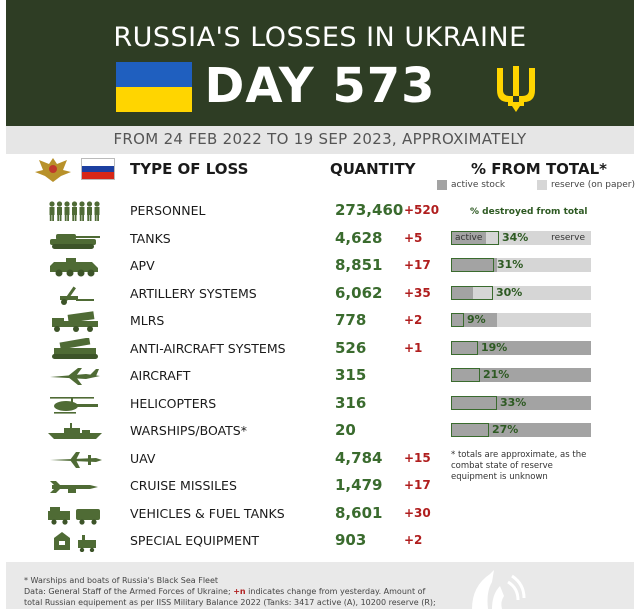 The width and height of the screenshot is (640, 609). What do you see at coordinates (320, 265) in the screenshot?
I see `table-row: APV 8,851 +17 31%` at bounding box center [320, 265].